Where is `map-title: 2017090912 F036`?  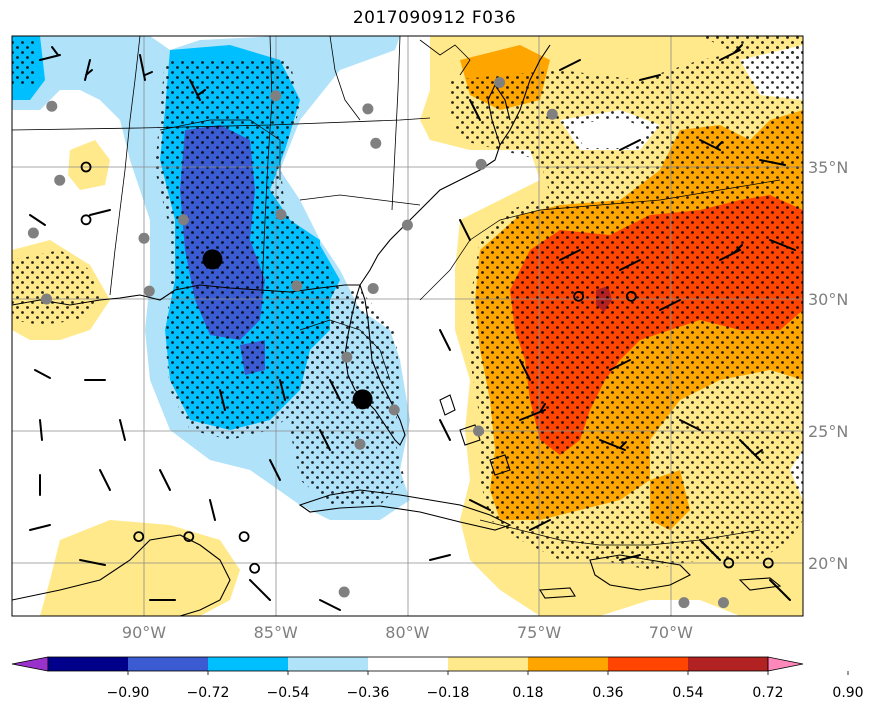 map-title: 2017090912 F036 is located at coordinates (434, 18).